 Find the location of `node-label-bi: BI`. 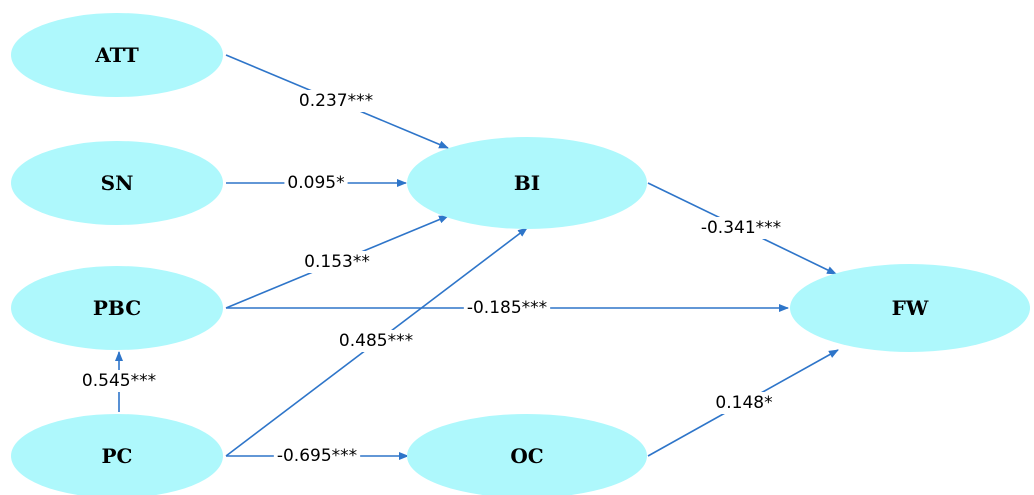

node-label-bi: BI is located at coordinates (527, 183).